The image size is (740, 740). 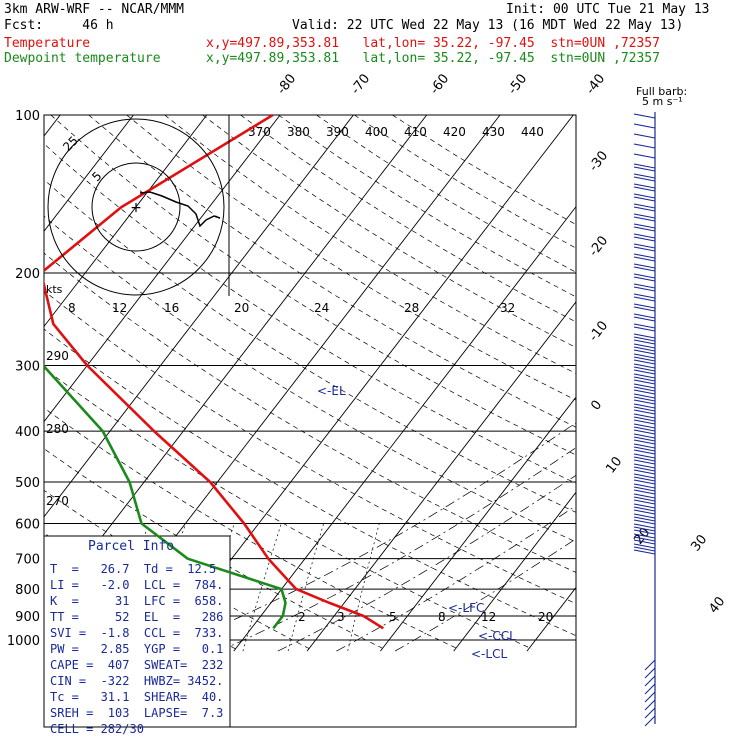 I want to click on theta-label: 390, so click(x=337, y=132).